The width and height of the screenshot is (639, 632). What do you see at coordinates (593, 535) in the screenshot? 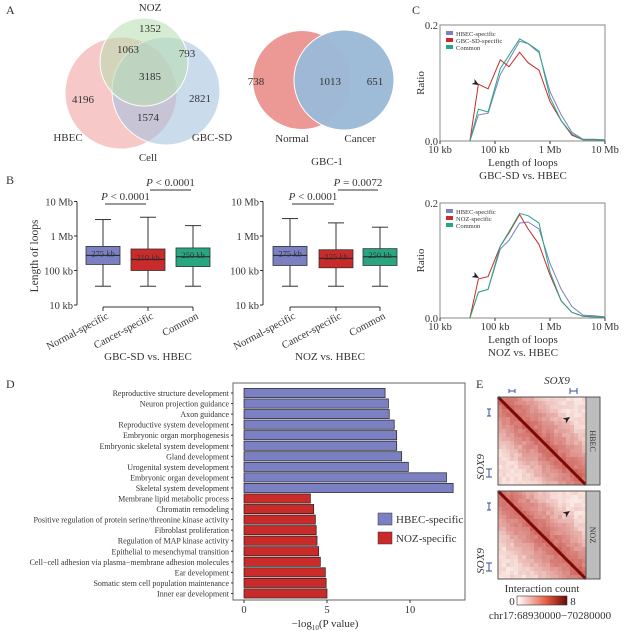
I see `sample-strip` at bounding box center [593, 535].